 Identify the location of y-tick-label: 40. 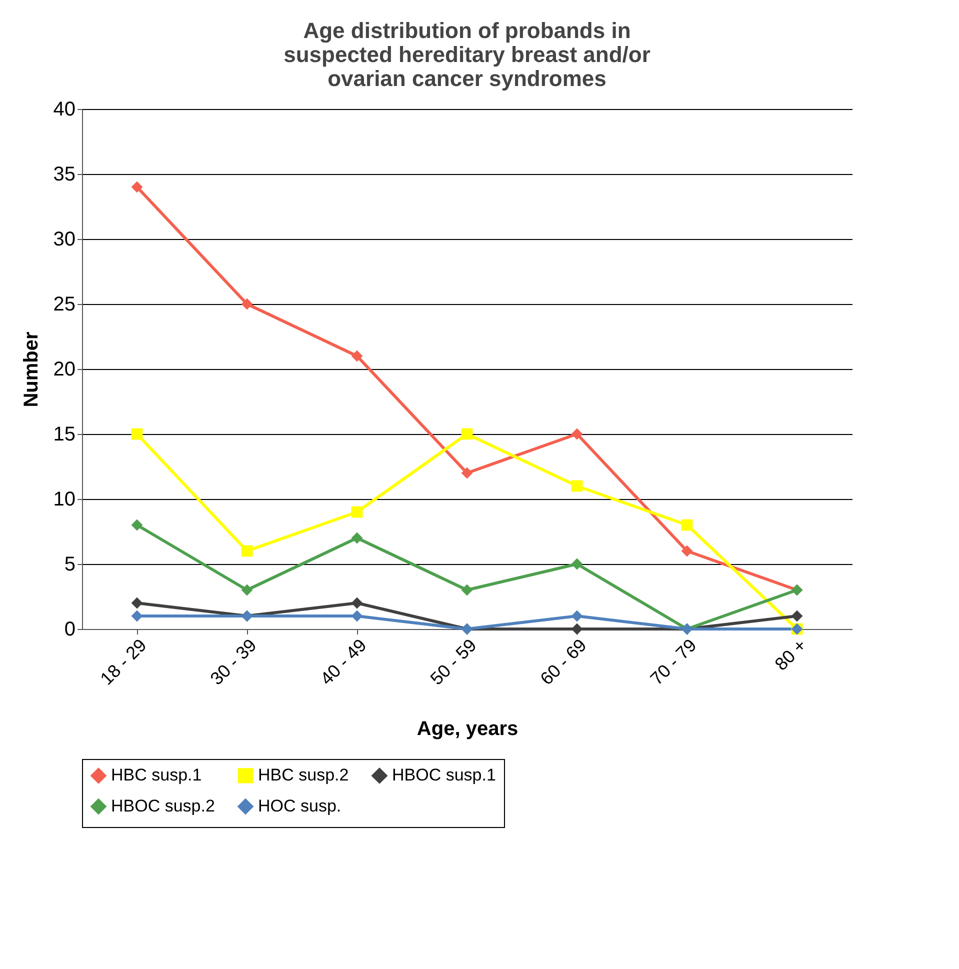
(64, 109).